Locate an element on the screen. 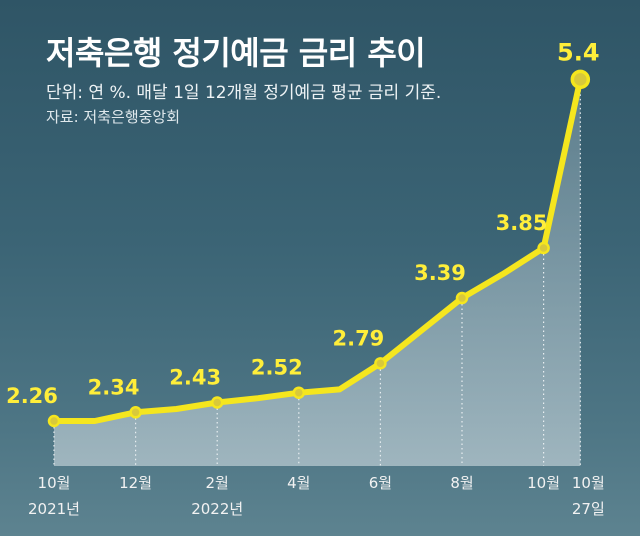 The image size is (640, 536). x-tick-label-4-1: 2022년 is located at coordinates (217, 509).